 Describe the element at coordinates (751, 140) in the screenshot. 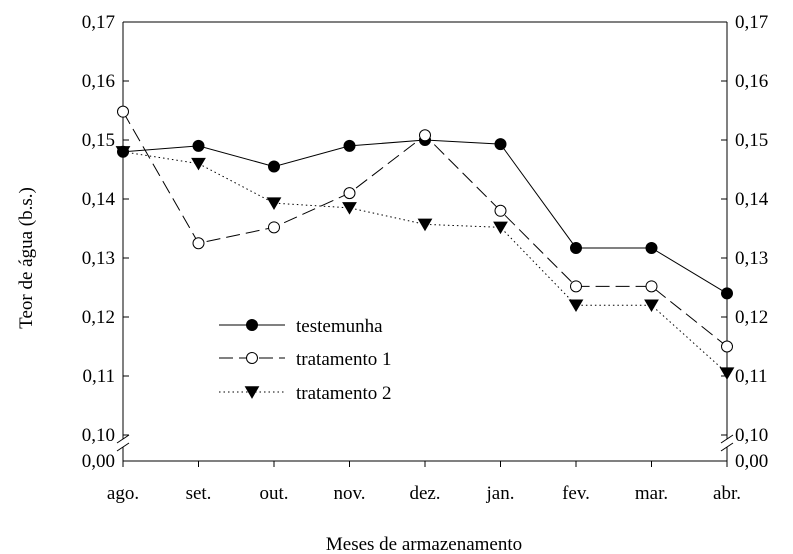

I see `y2-tick-label: 0,15` at that location.